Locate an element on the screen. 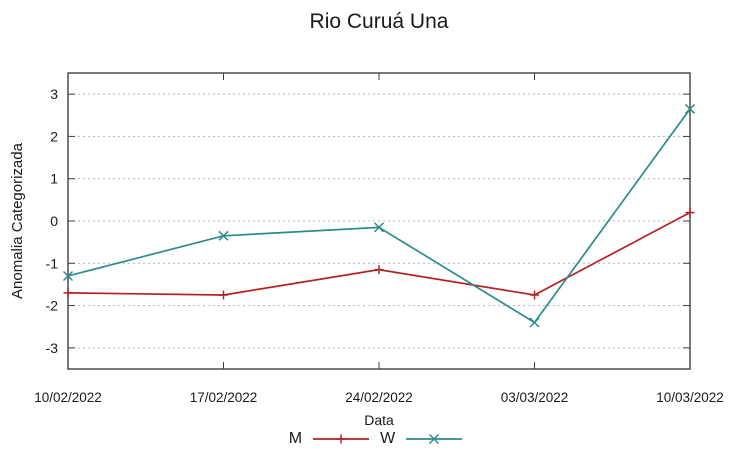  legend-label-W: W is located at coordinates (388, 438).